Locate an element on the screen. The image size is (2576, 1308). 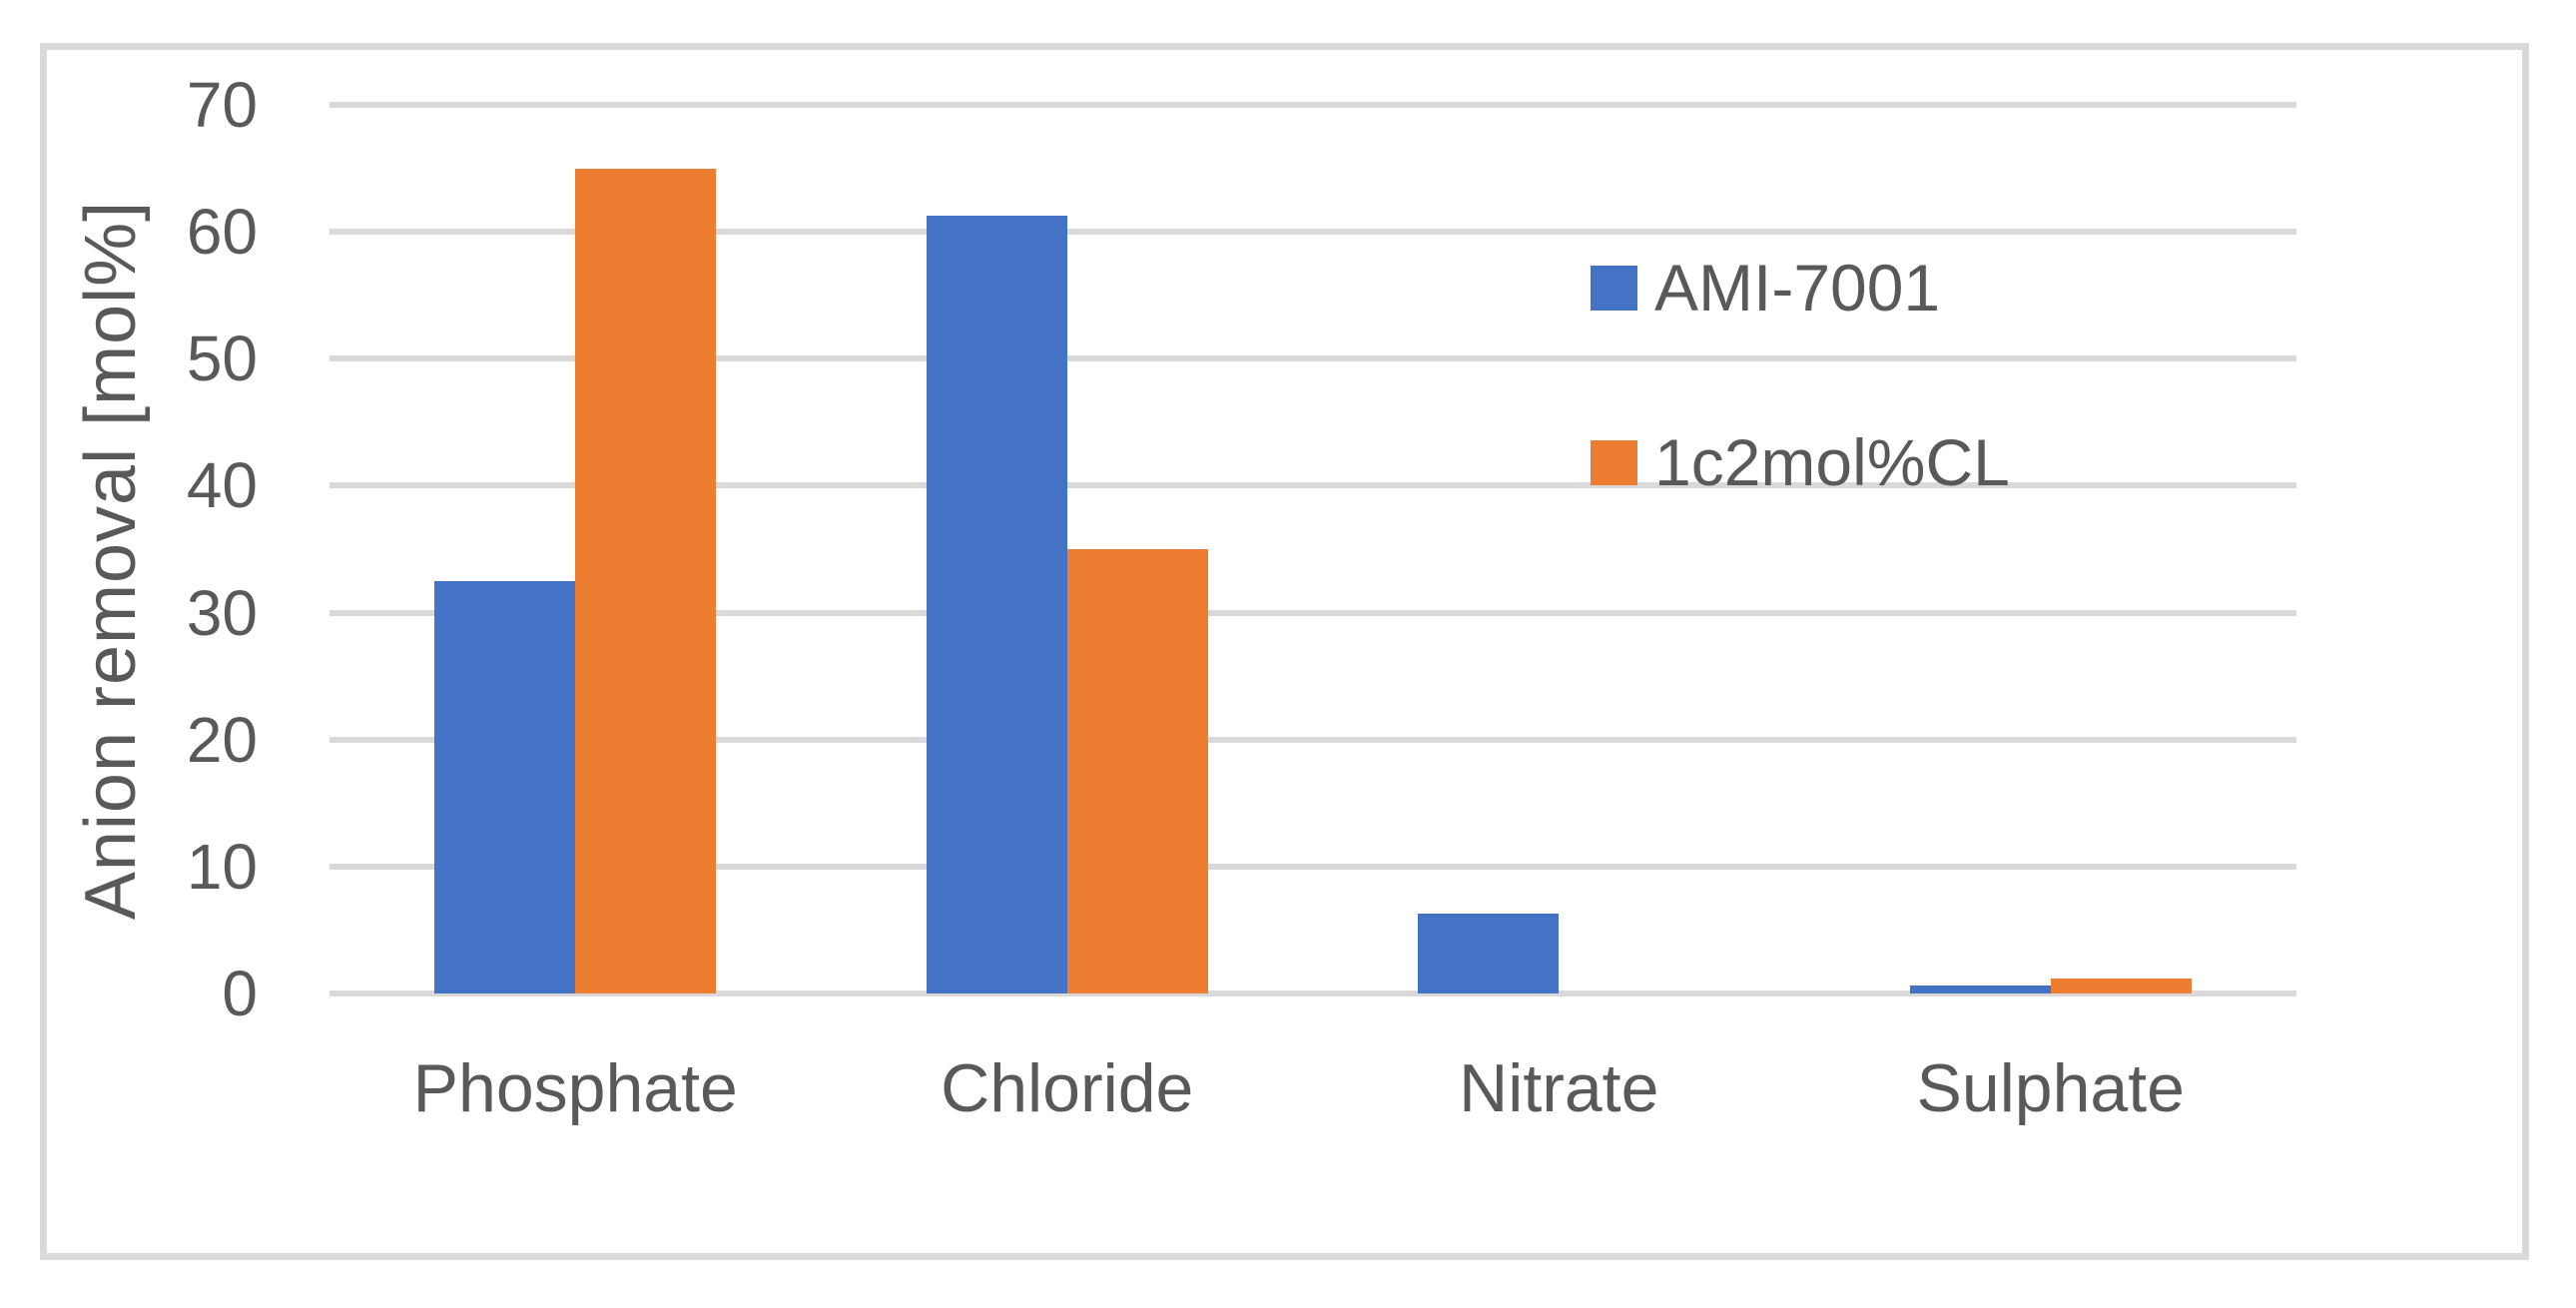
legend-label-1c2mol-cl: 1c2mol%CL is located at coordinates (1832, 462).